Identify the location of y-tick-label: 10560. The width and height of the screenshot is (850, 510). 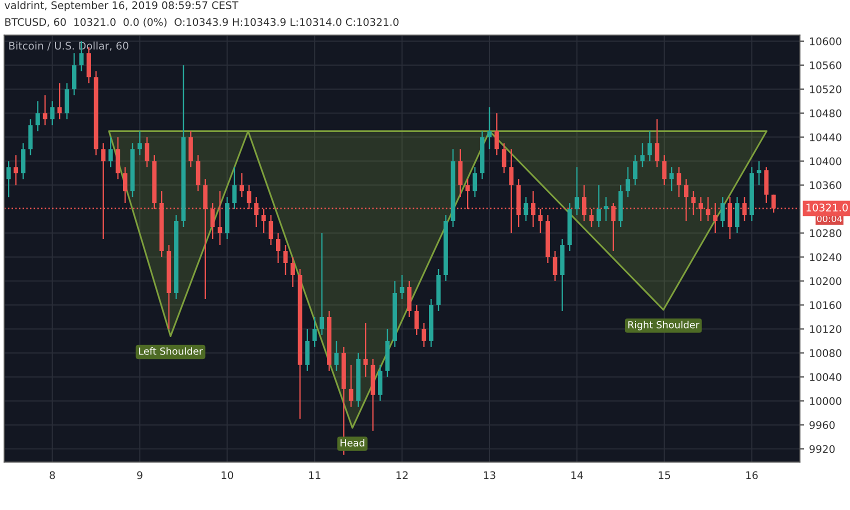
(826, 65).